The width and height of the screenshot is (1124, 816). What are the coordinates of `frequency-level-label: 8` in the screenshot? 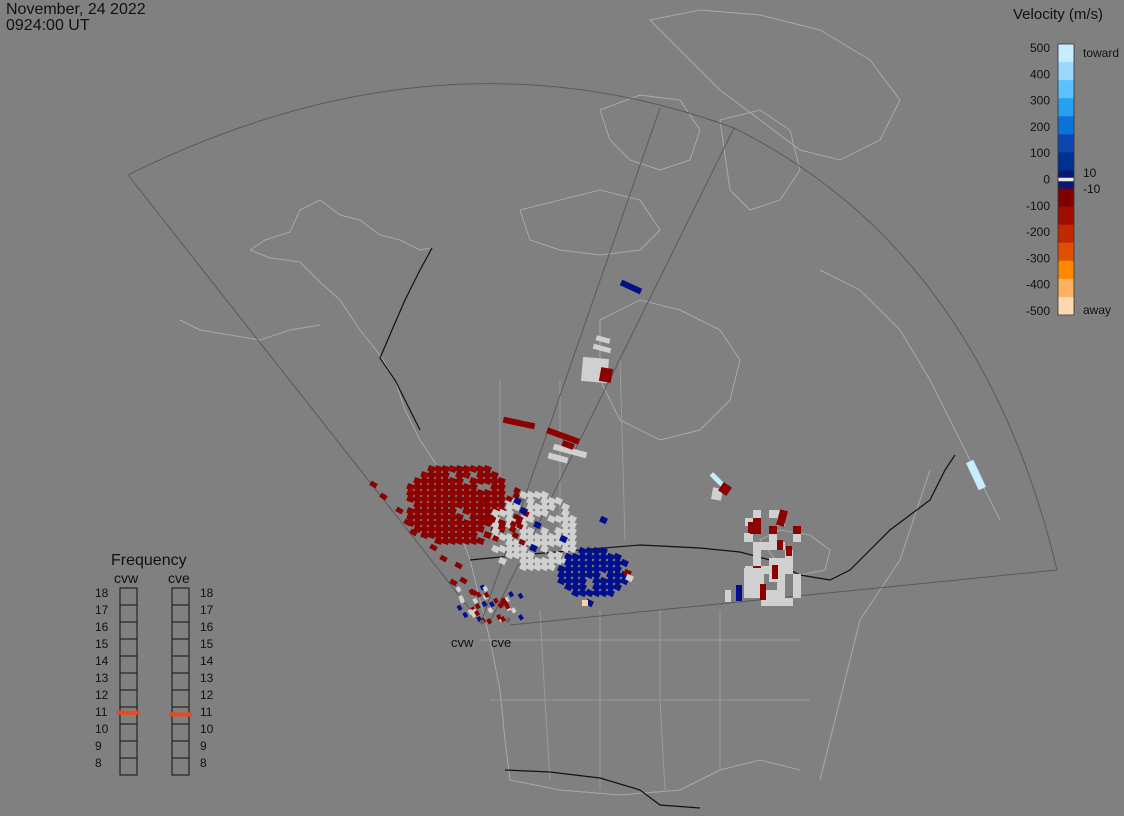 It's located at (203, 763).